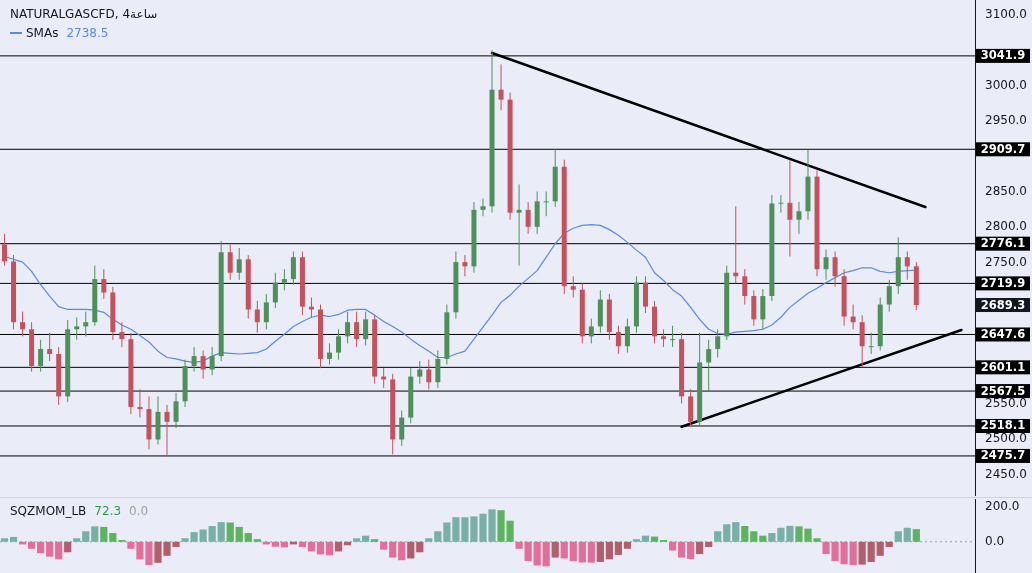 The width and height of the screenshot is (1032, 573). I want to click on ref-line-label: 2475.7, so click(1003, 455).